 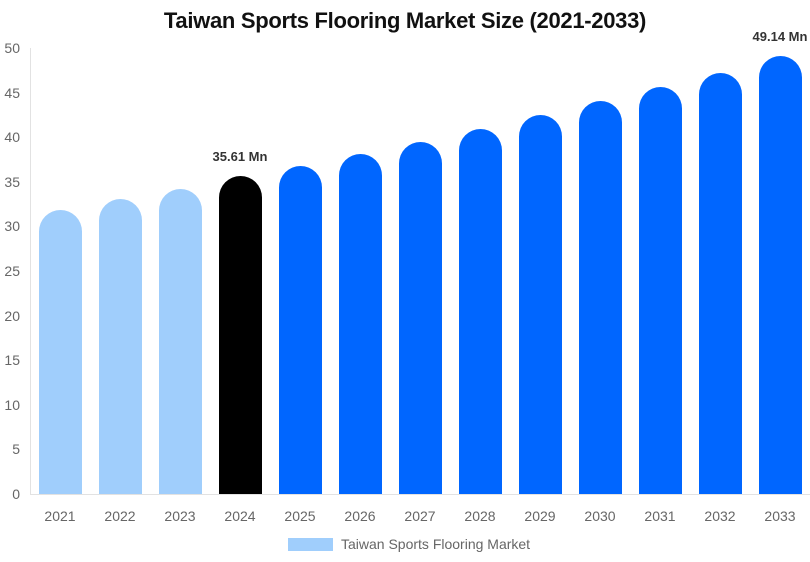 I want to click on bar-2033, so click(x=780, y=274).